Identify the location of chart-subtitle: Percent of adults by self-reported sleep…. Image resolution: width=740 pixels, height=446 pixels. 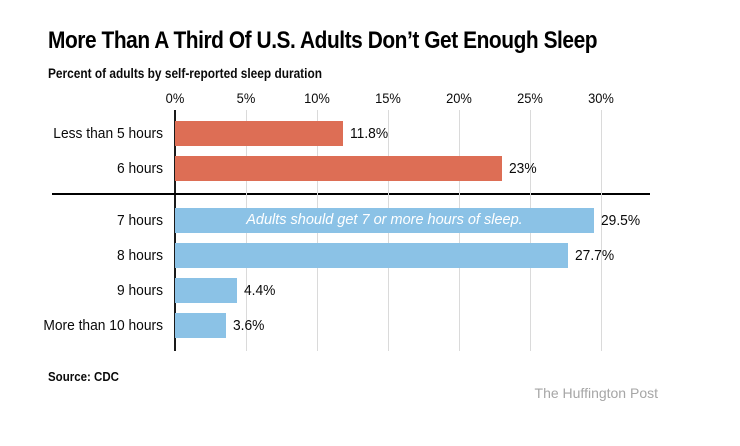
(185, 73).